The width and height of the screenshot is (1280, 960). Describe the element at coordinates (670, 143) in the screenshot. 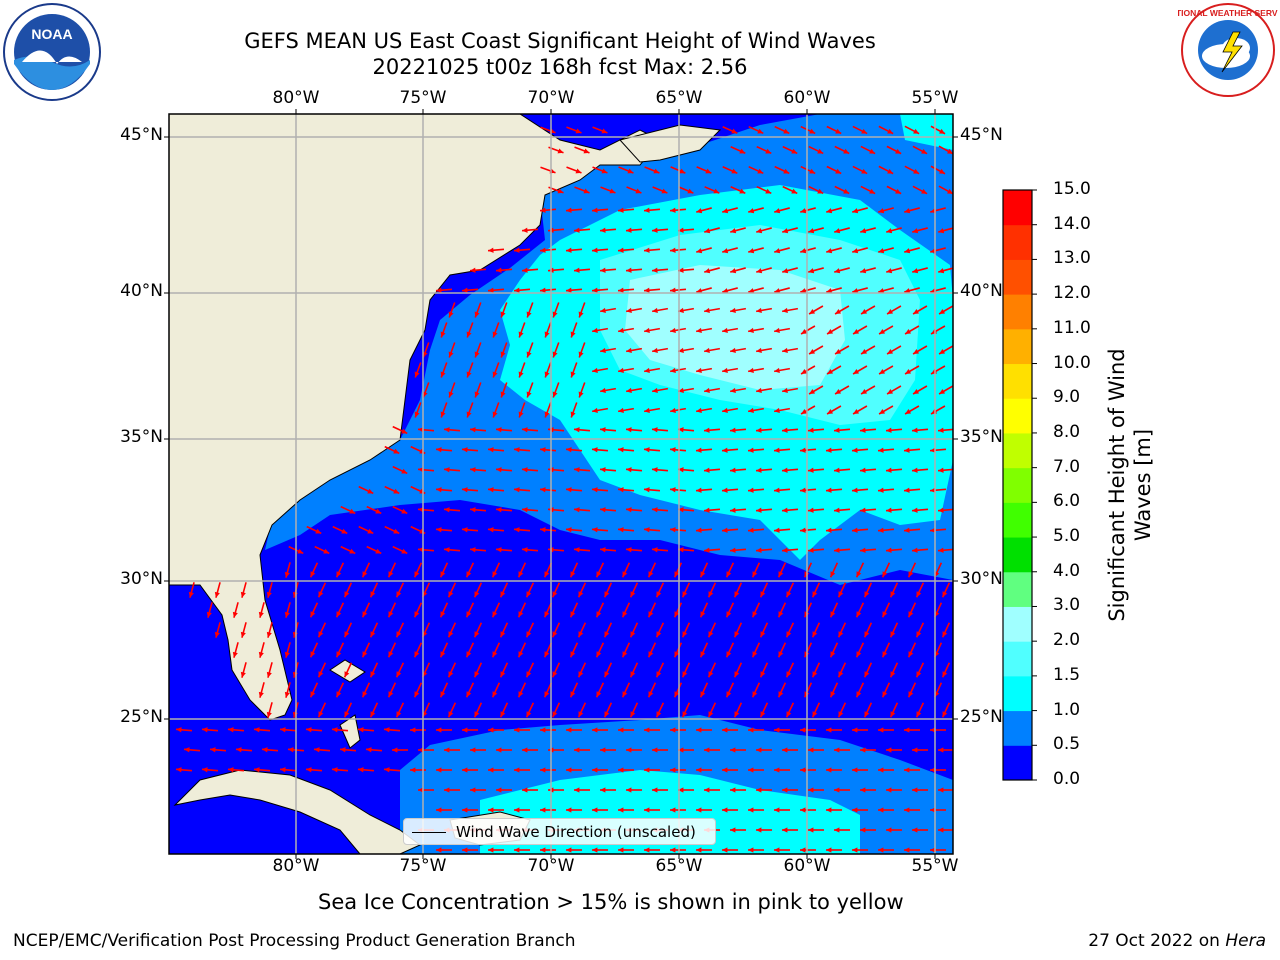

I see `land-nova-scotia` at that location.